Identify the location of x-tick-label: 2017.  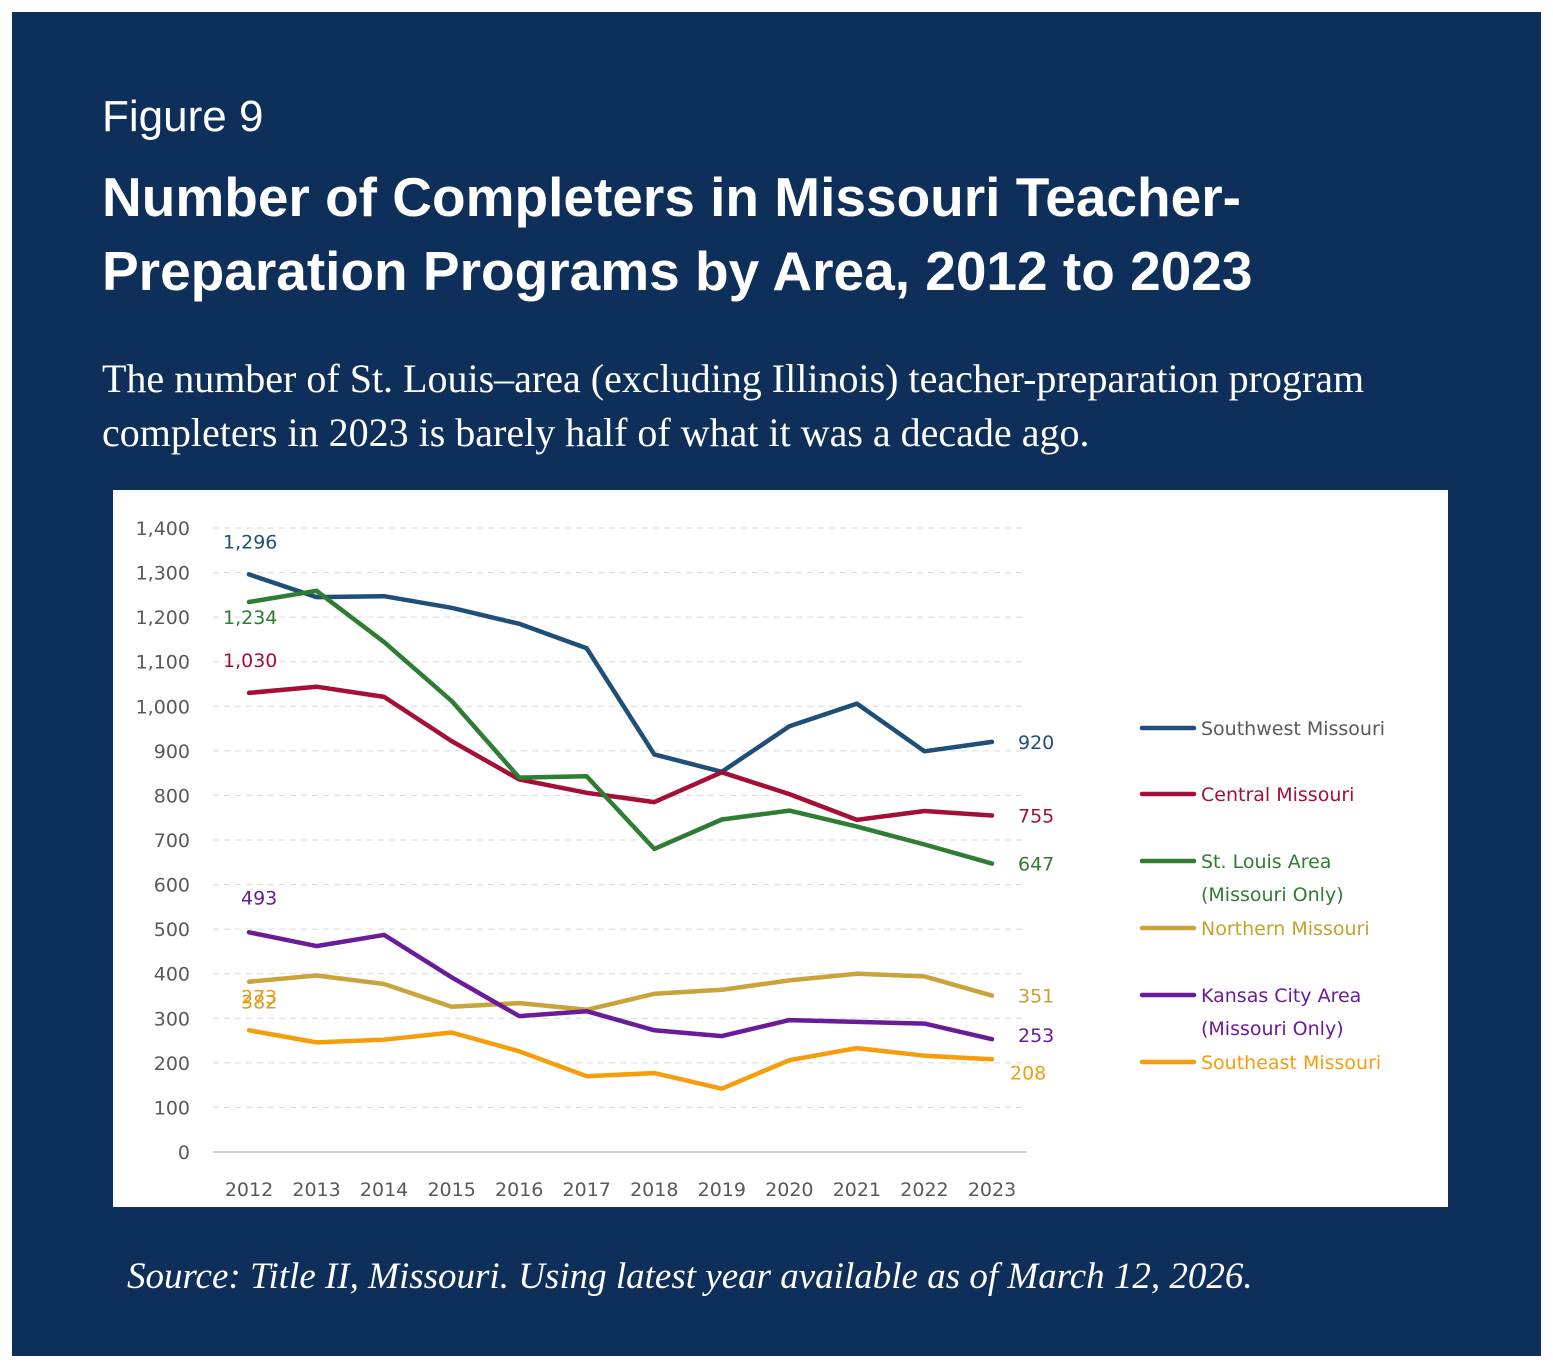
(587, 1190).